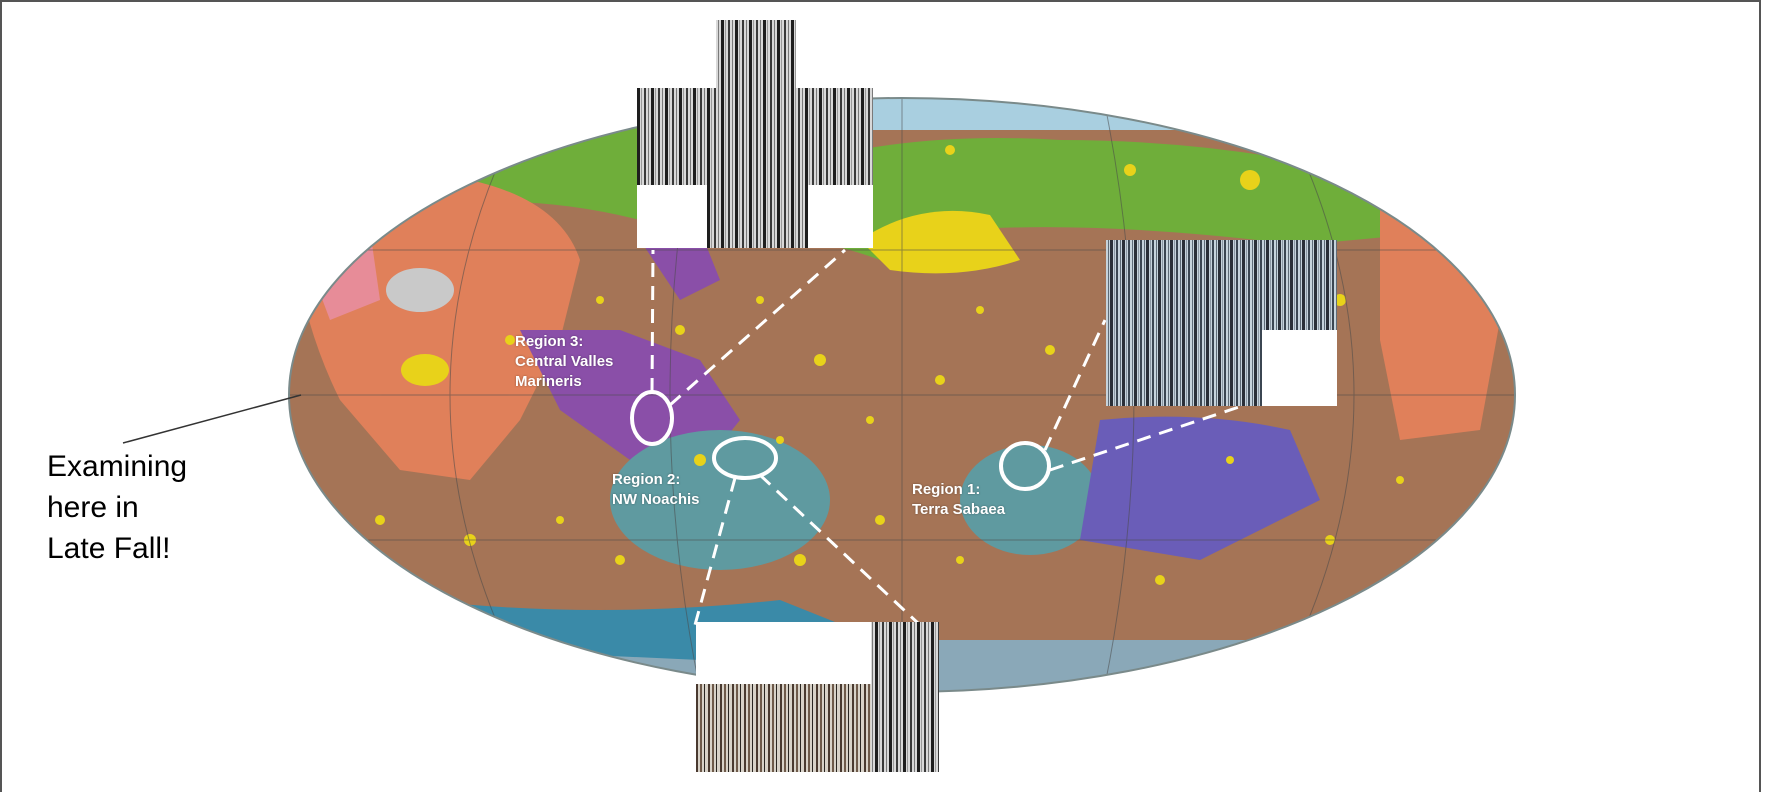 The height and width of the screenshot is (792, 1765). I want to click on annotation-line-3: Late Fall!, so click(109, 548).